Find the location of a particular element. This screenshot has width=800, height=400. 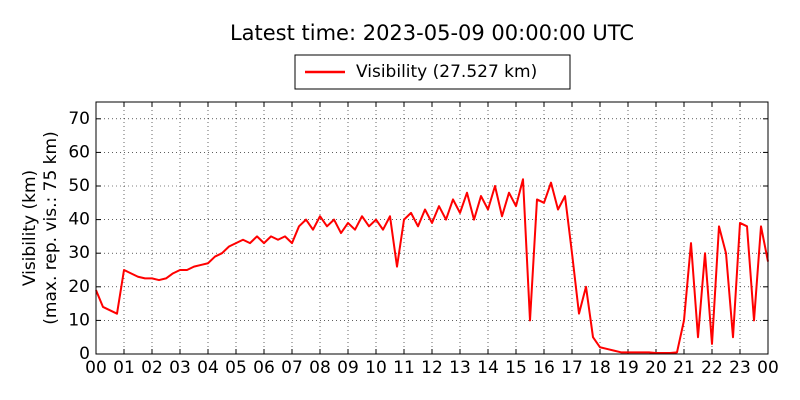

chart-title: Latest time: 2023-05-09 00:00:00 UTC is located at coordinates (432, 33).